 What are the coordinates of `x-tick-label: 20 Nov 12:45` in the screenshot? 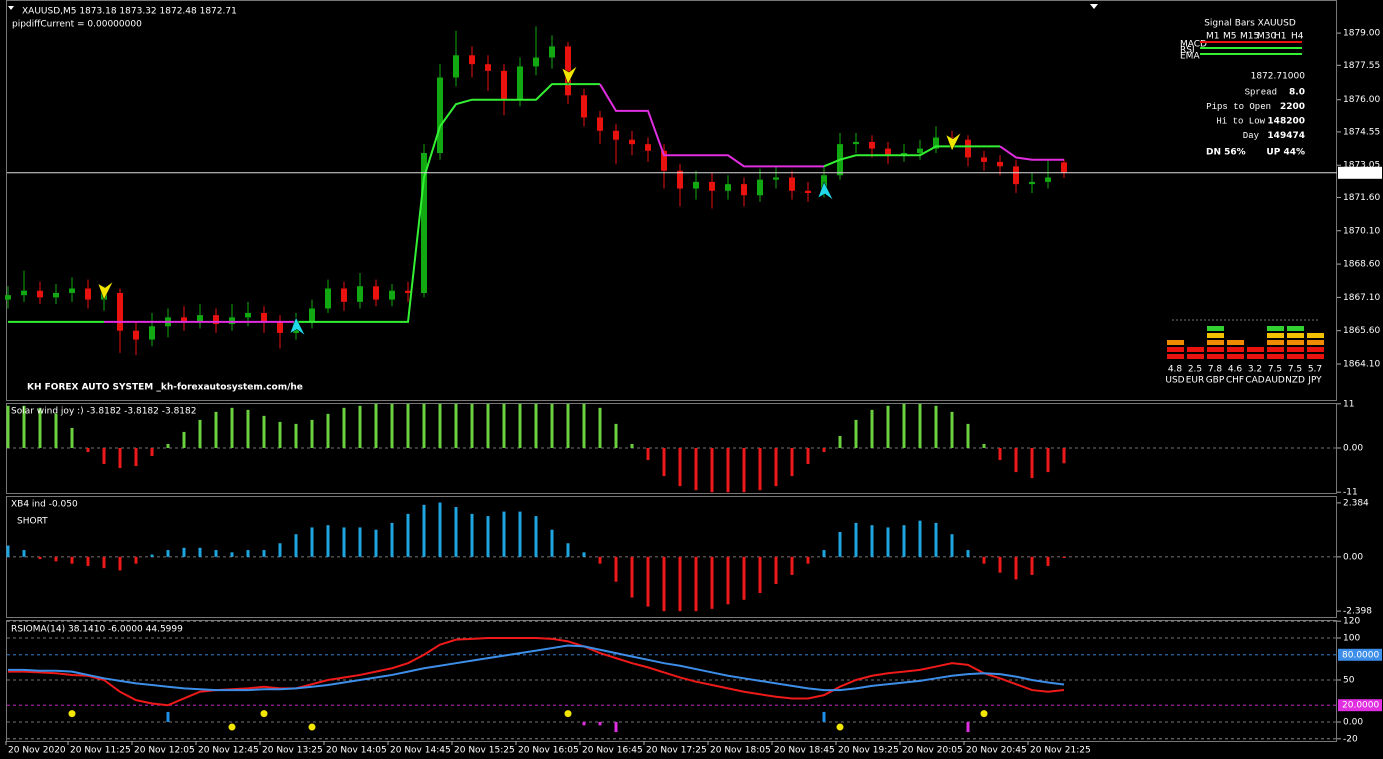 It's located at (228, 751).